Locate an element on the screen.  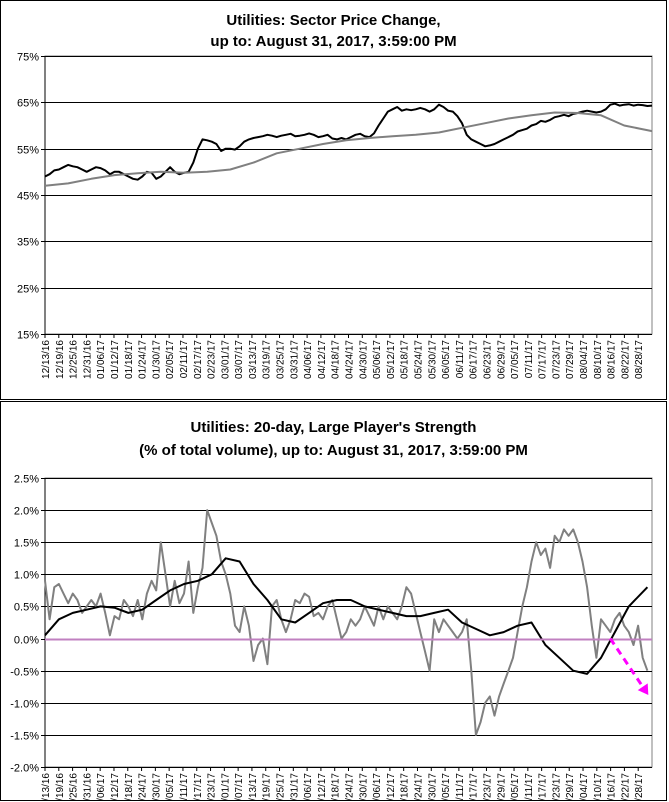
strength-ytick-label: 2.0% is located at coordinates (26, 512).